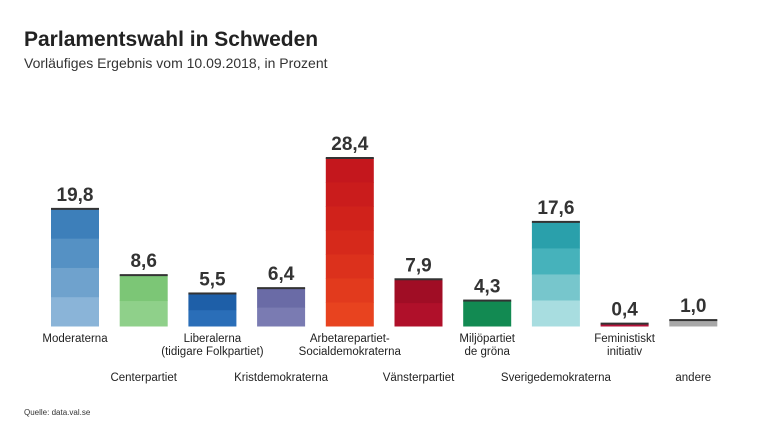 This screenshot has height=432, width=768. Describe the element at coordinates (57, 412) in the screenshot. I see `source-note: Quelle: data.val.se` at that location.